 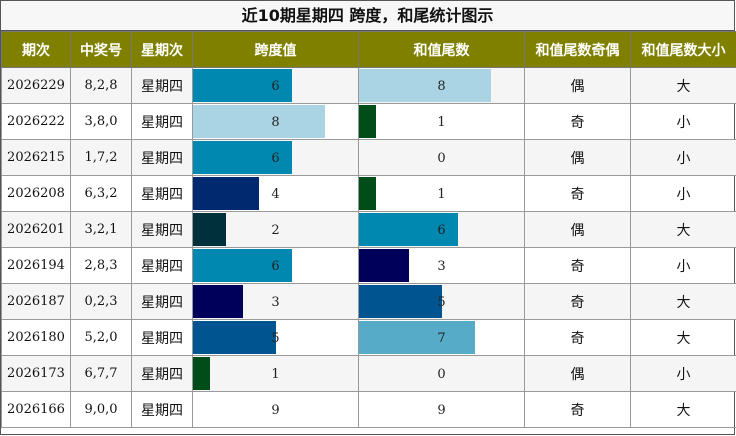 I want to click on span-label: 3, so click(x=275, y=302).